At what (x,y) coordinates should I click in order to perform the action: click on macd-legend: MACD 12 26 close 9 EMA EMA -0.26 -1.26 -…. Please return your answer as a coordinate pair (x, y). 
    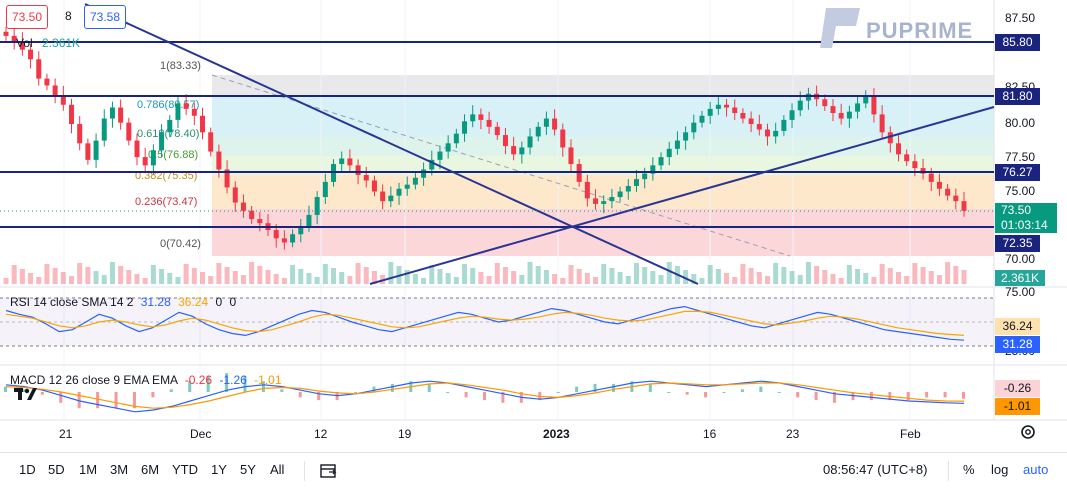
    Looking at the image, I should click on (146, 380).